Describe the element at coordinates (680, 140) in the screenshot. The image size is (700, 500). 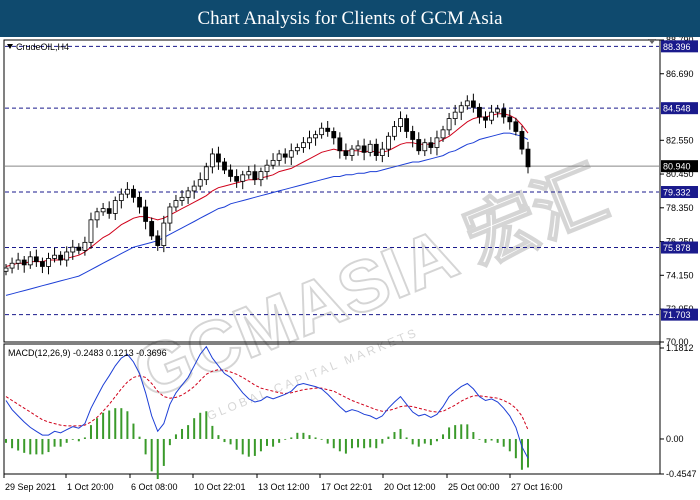
I see `price-axis-label: 82.550` at that location.